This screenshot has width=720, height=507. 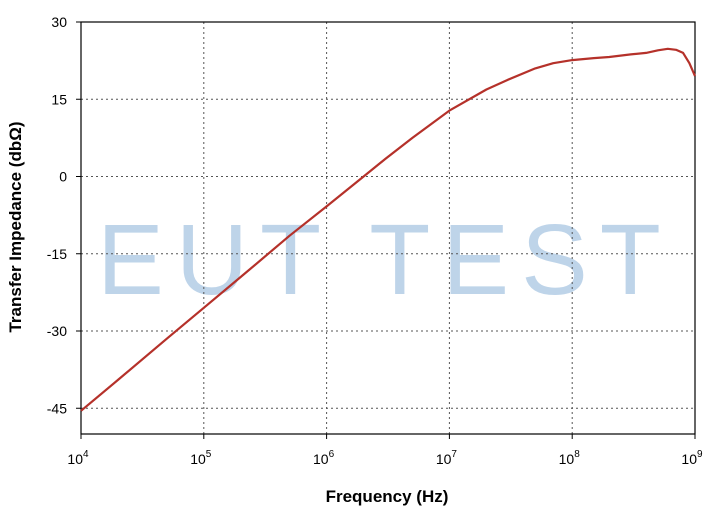 I want to click on y-tick-label: 30, so click(x=59, y=22).